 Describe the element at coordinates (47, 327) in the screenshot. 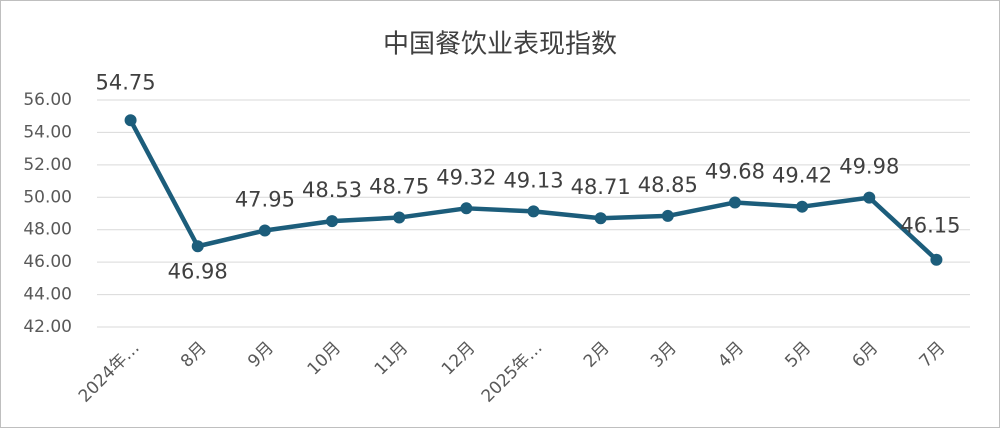

I see `y-tick-label: 42.00` at that location.